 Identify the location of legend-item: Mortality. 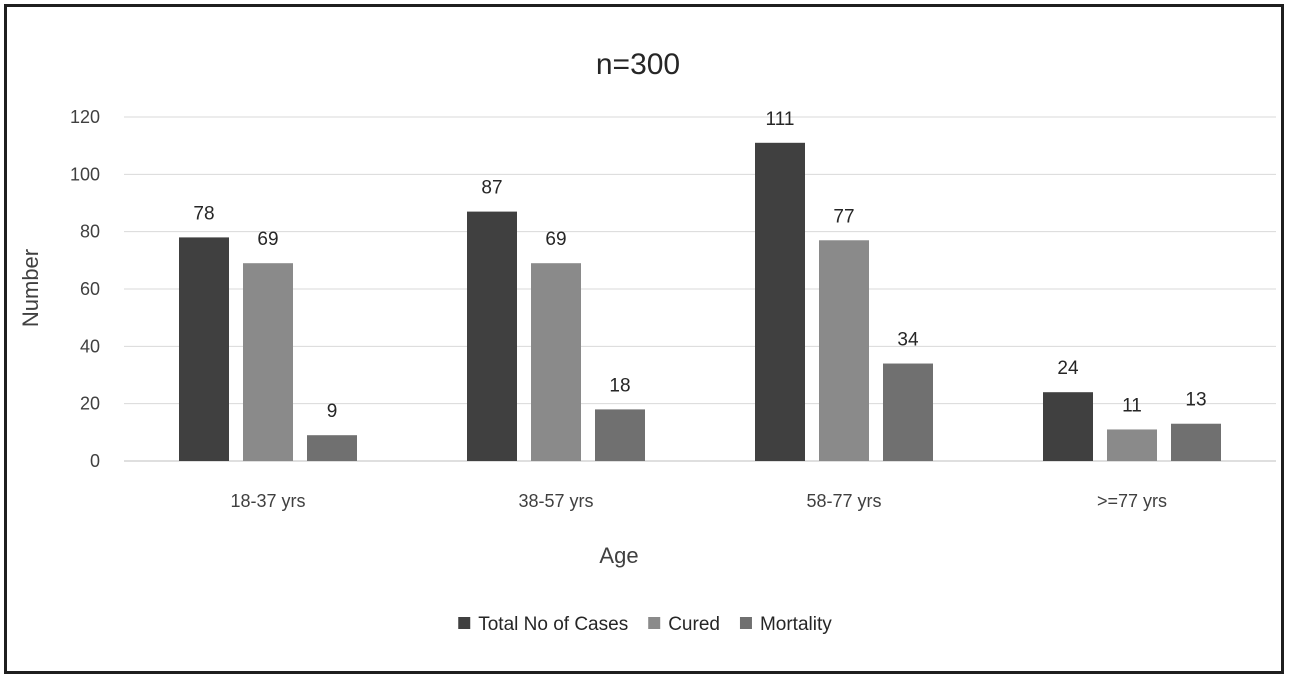
(785, 624).